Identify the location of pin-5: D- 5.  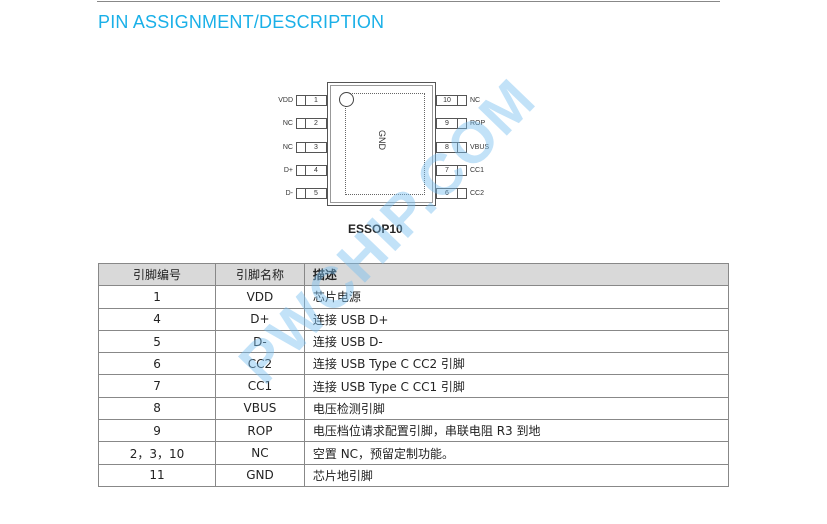
(298, 193).